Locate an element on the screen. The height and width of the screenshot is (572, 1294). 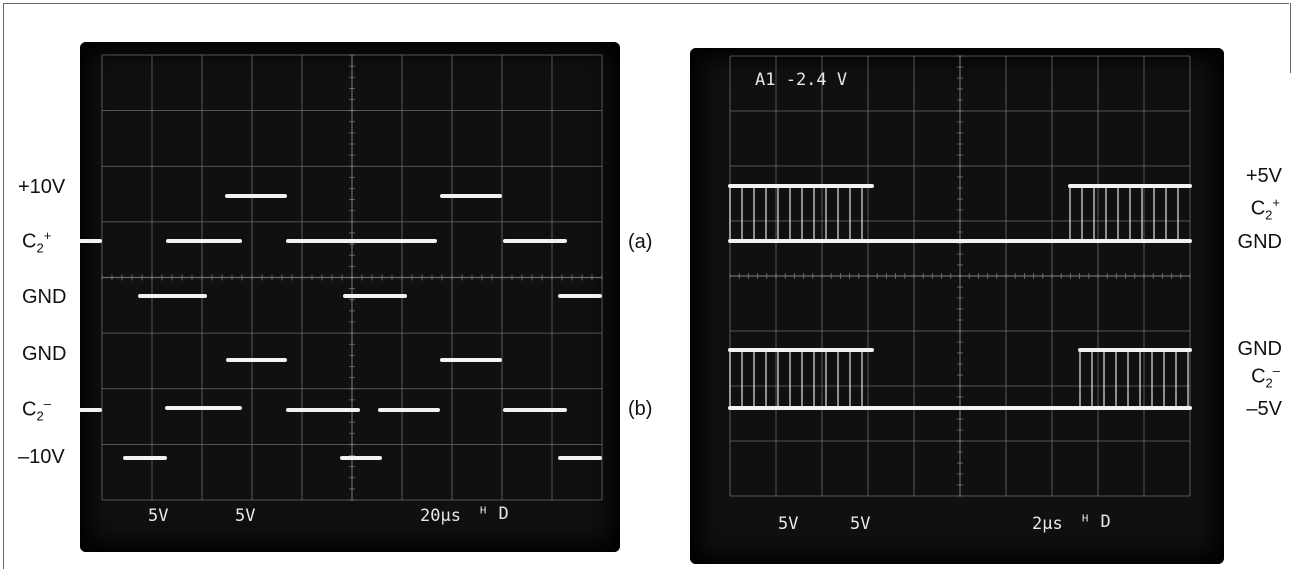
scope-b-top-readout: A1 -2.4 V is located at coordinates (801, 80).